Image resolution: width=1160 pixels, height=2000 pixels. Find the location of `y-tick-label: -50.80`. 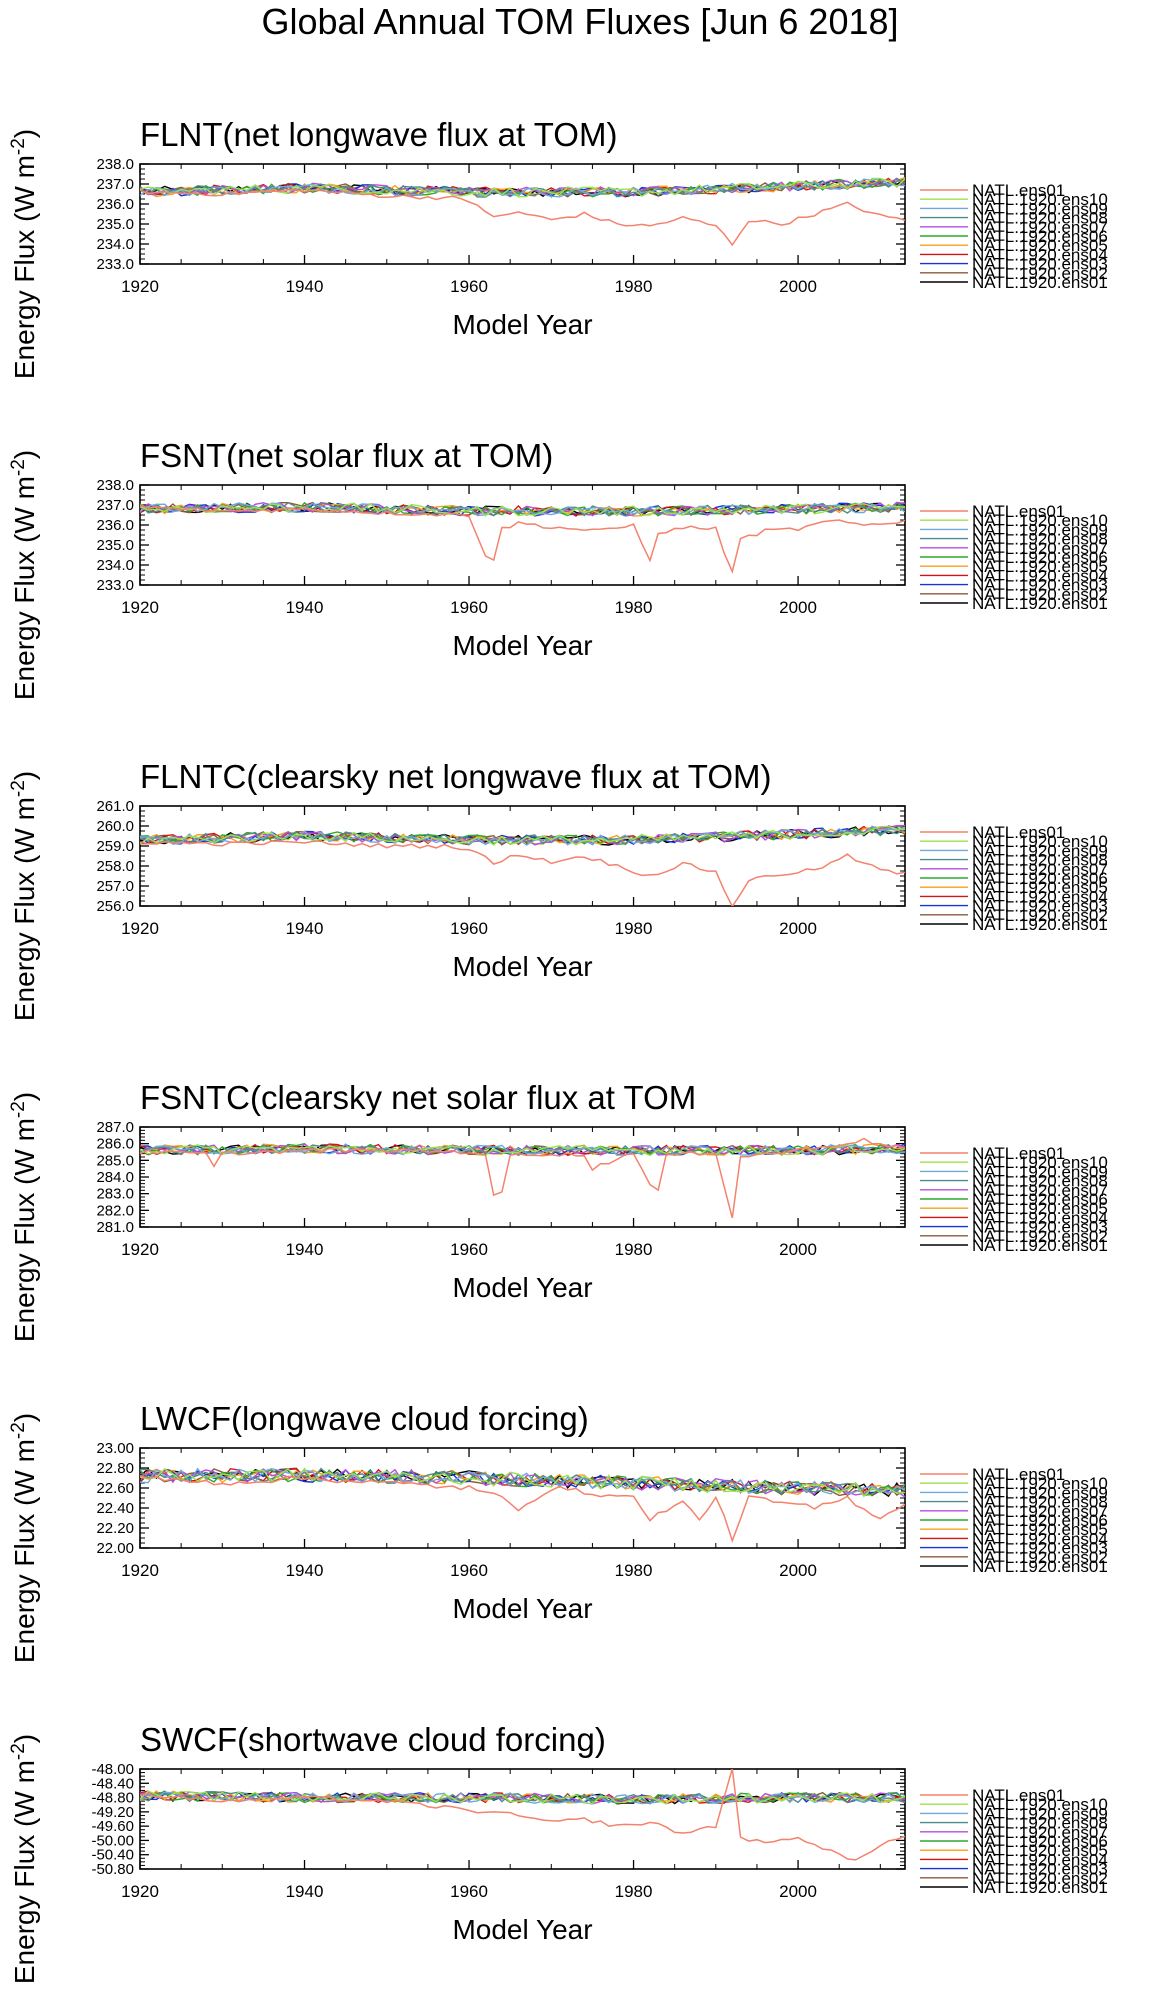

y-tick-label: -50.80 is located at coordinates (112, 1869).